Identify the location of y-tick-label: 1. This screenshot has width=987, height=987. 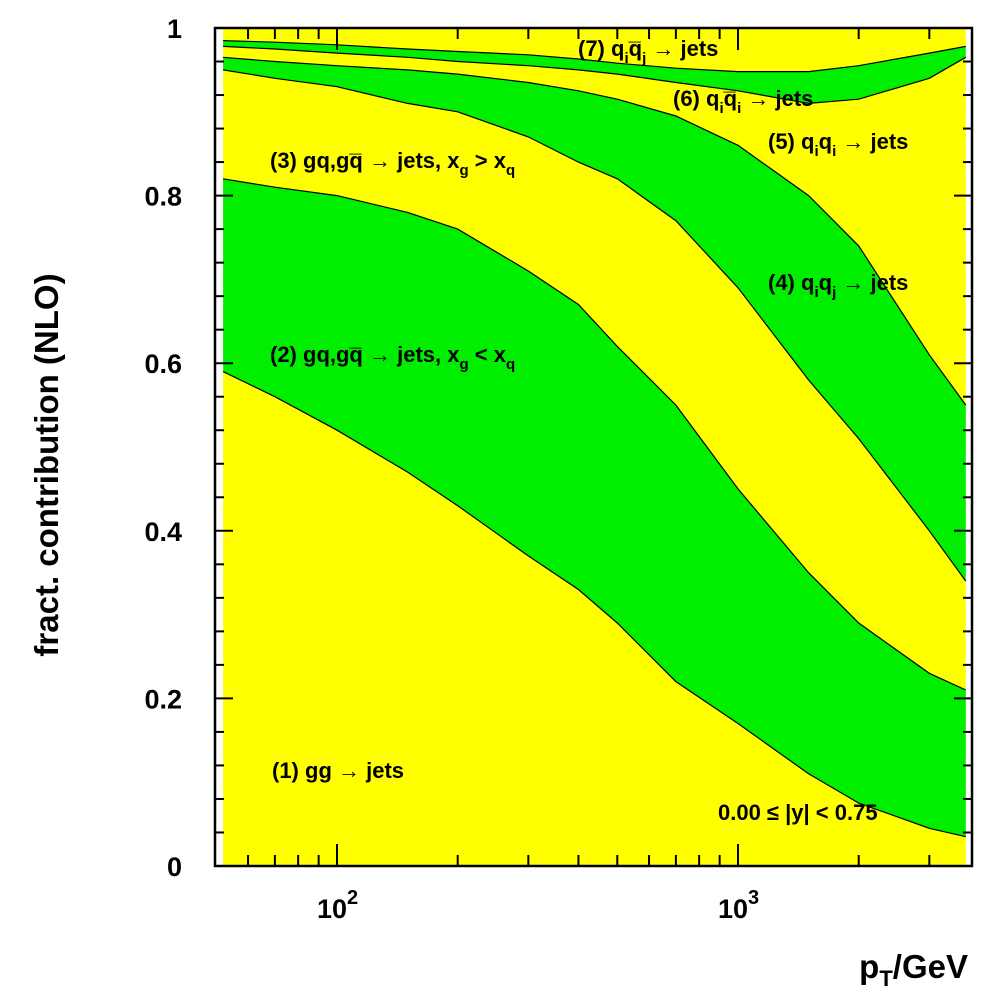
(174, 29).